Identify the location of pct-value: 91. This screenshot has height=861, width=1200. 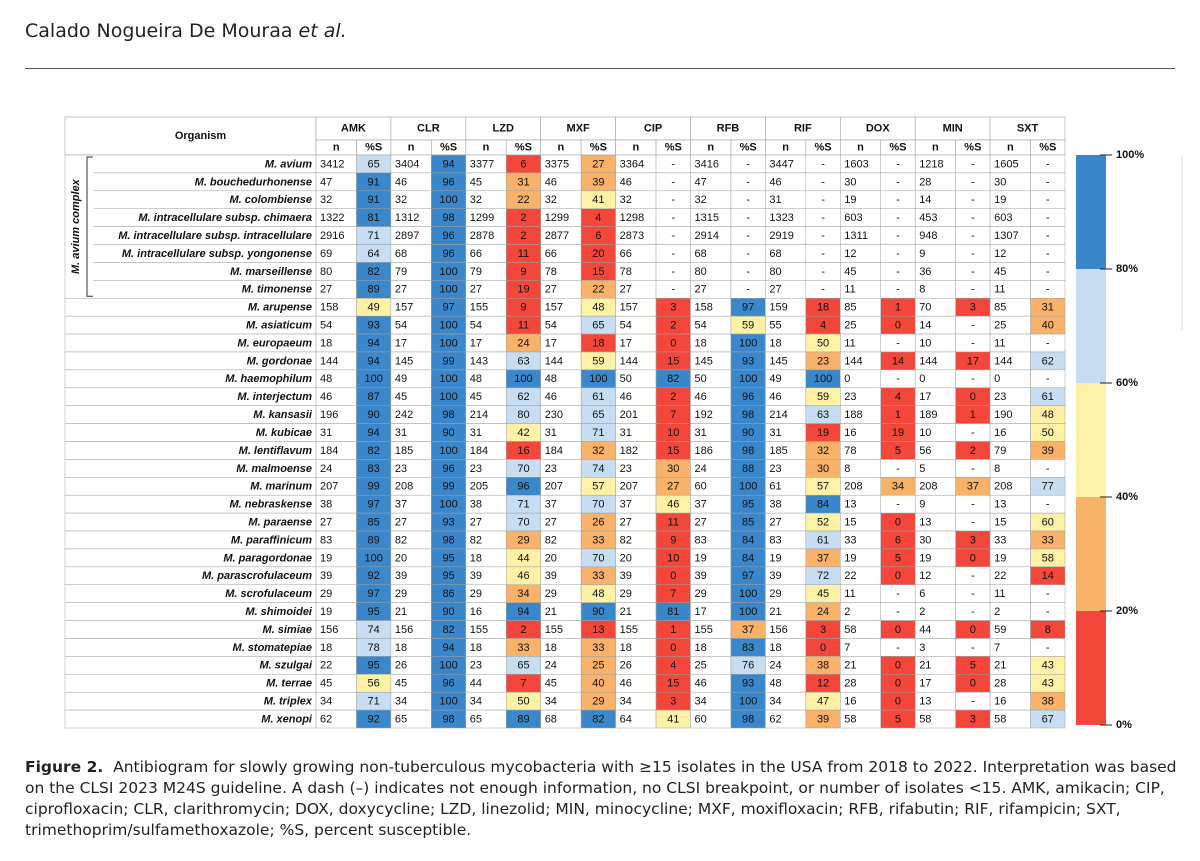
(374, 182).